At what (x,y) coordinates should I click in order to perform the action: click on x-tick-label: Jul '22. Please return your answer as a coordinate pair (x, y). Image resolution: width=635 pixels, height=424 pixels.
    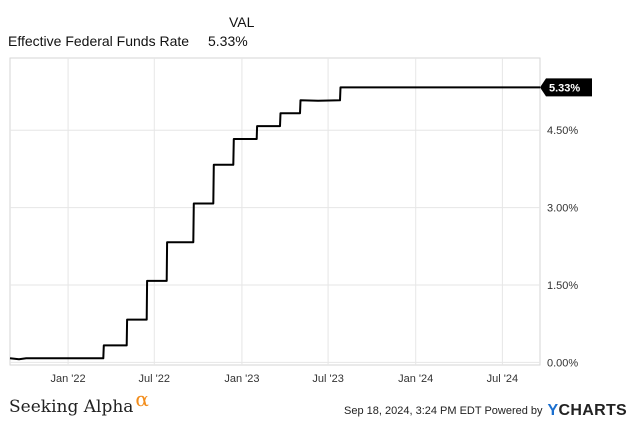
    Looking at the image, I should click on (154, 379).